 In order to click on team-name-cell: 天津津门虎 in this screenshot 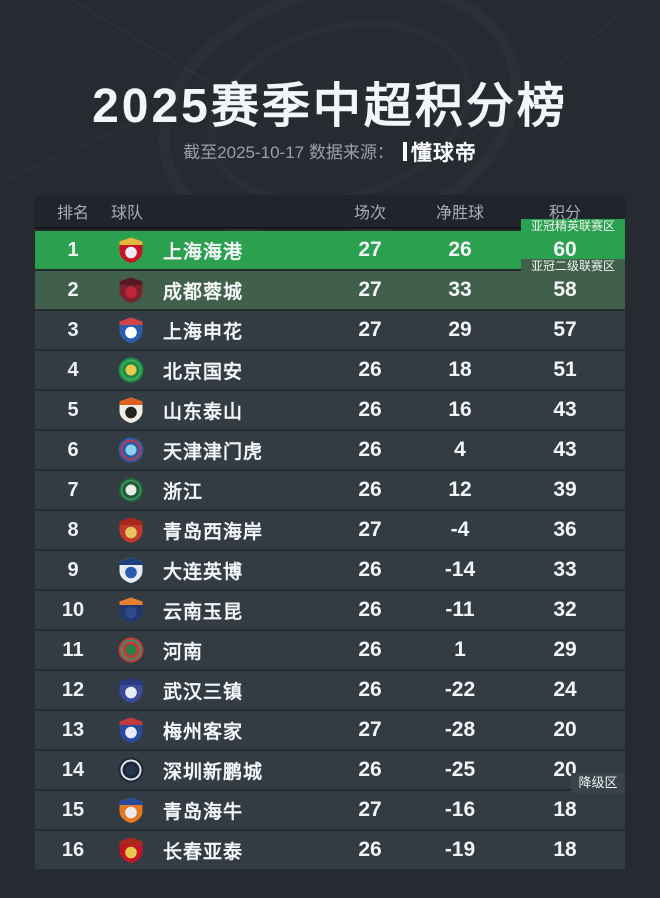, I will do `click(213, 452)`.